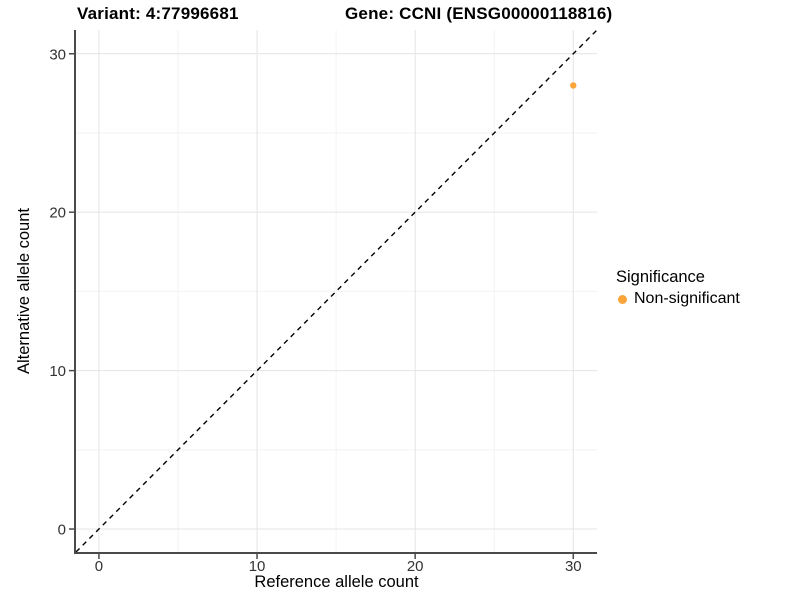 The width and height of the screenshot is (800, 600). Describe the element at coordinates (338, 566) in the screenshot. I see `x-tick-labels: 0 10 20 30` at that location.